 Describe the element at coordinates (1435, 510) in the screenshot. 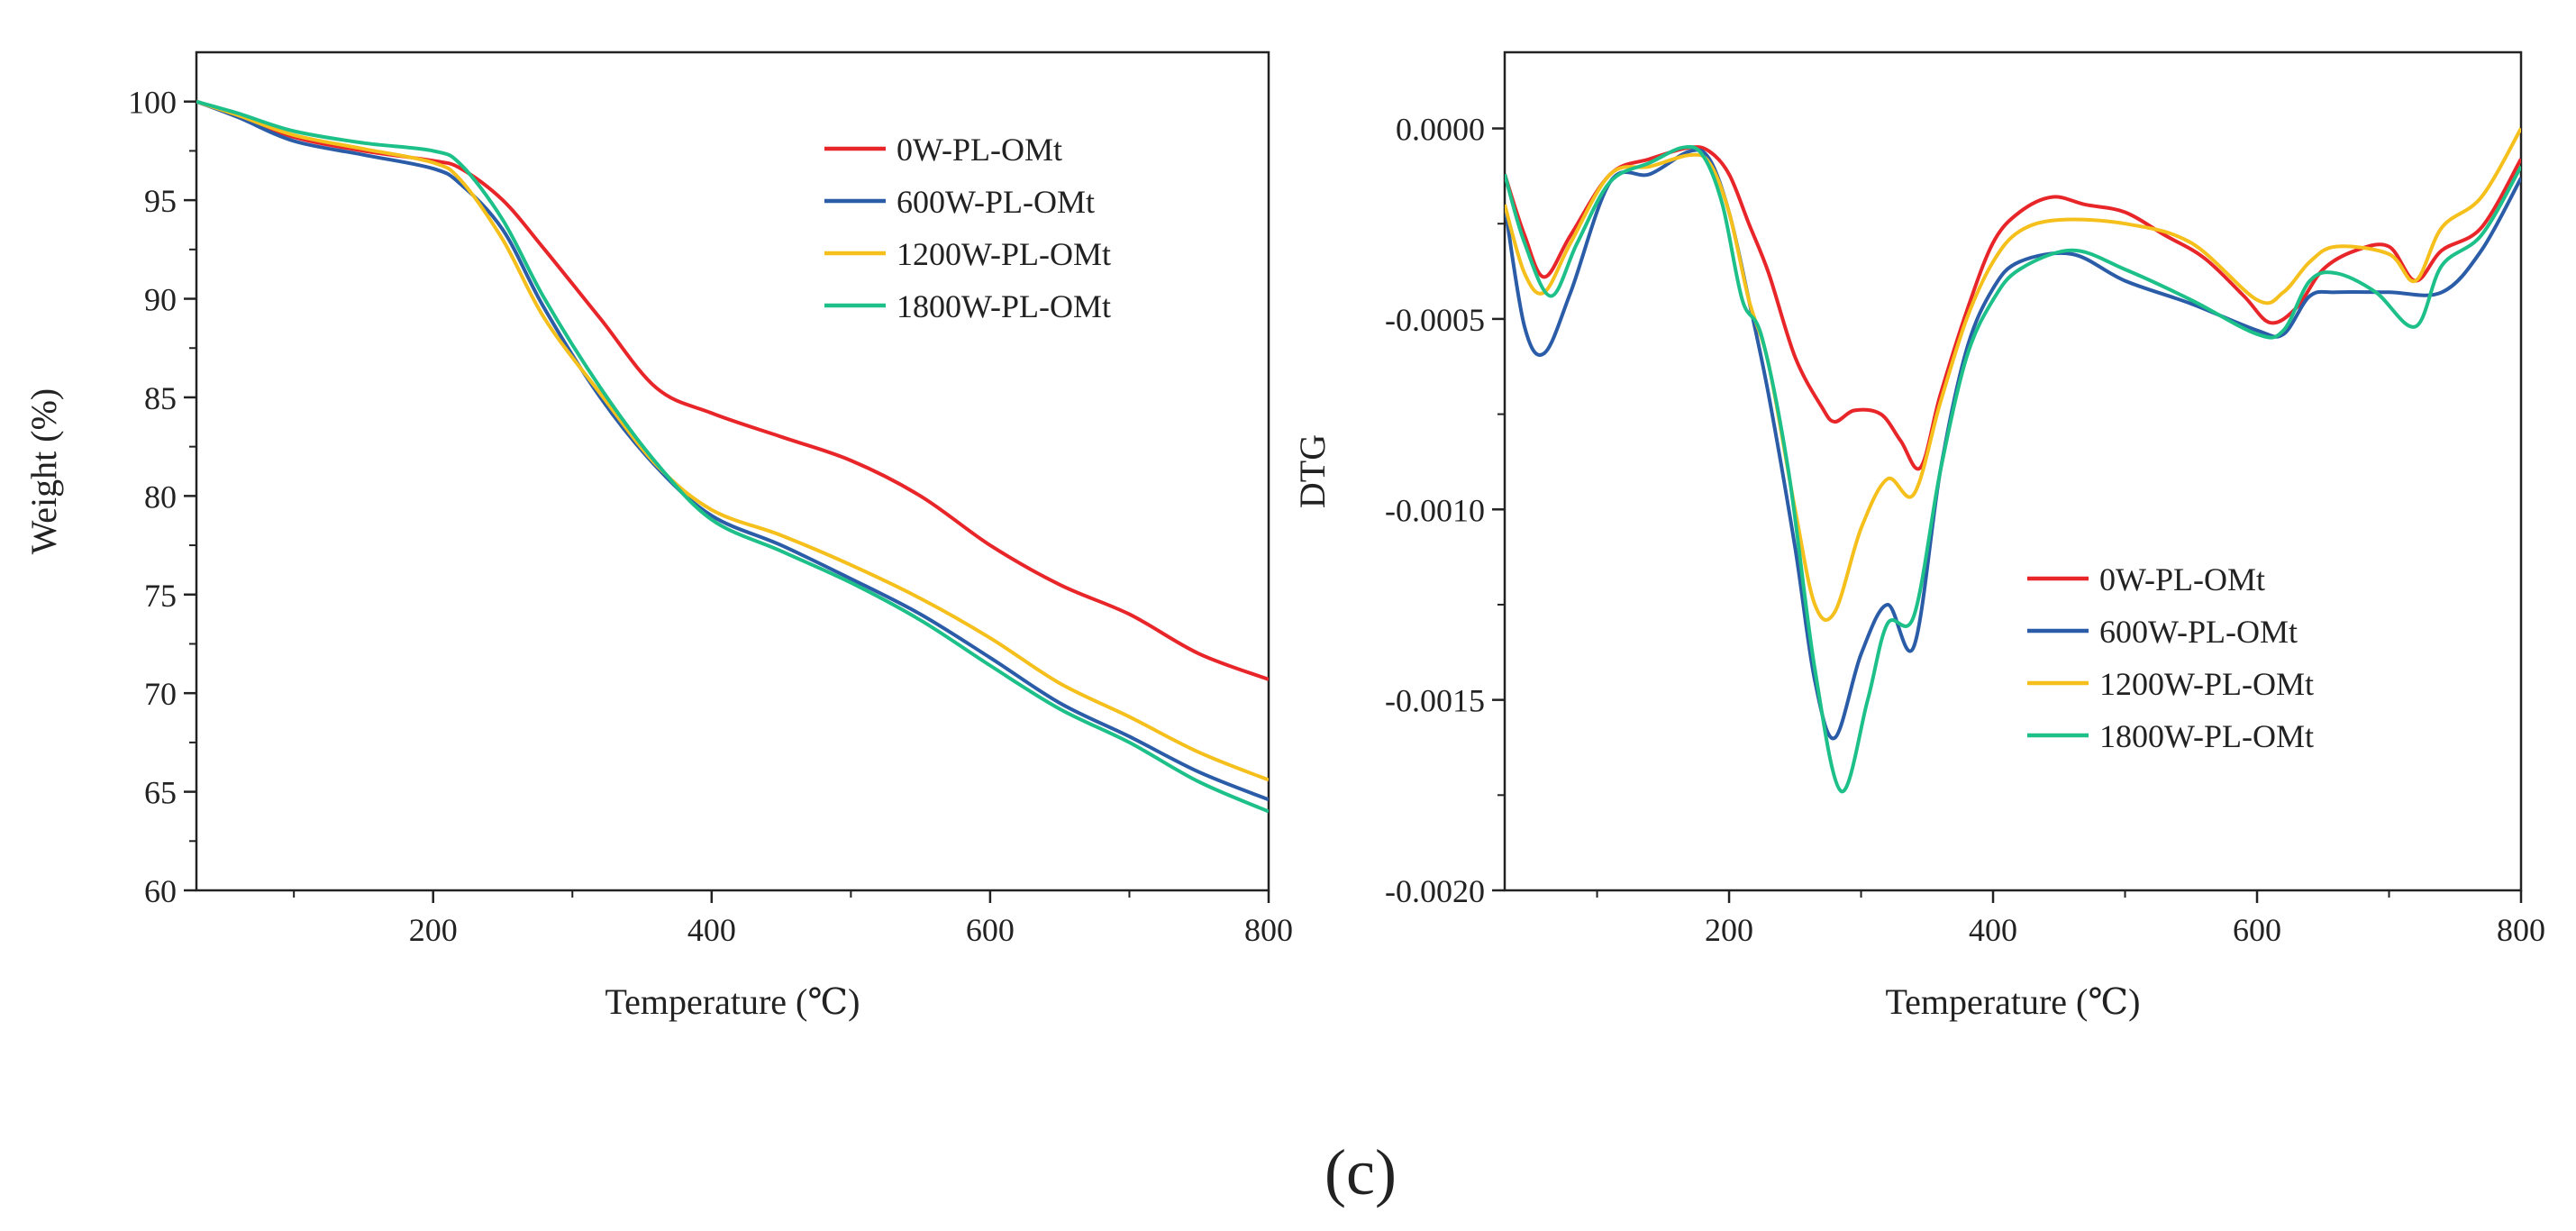

I see `dtg-y-tick-label: -0.0010` at that location.